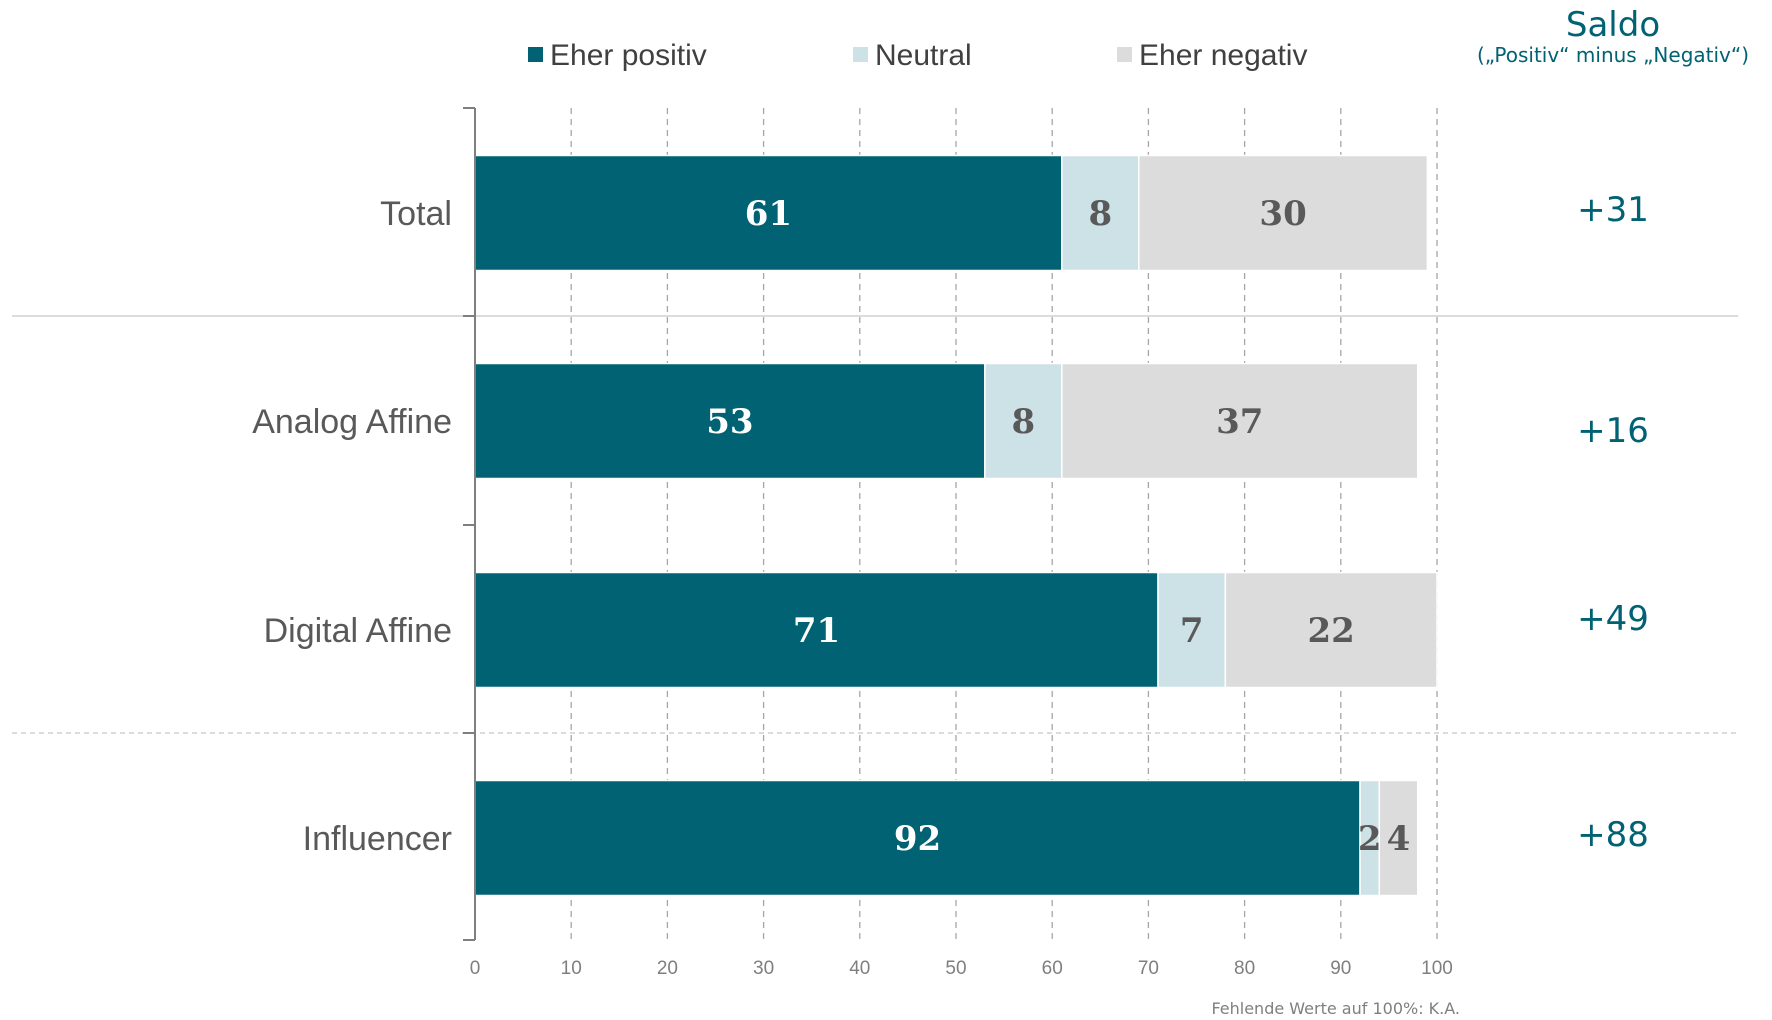 The image size is (1772, 1020). I want to click on data-label: 37, so click(1239, 422).